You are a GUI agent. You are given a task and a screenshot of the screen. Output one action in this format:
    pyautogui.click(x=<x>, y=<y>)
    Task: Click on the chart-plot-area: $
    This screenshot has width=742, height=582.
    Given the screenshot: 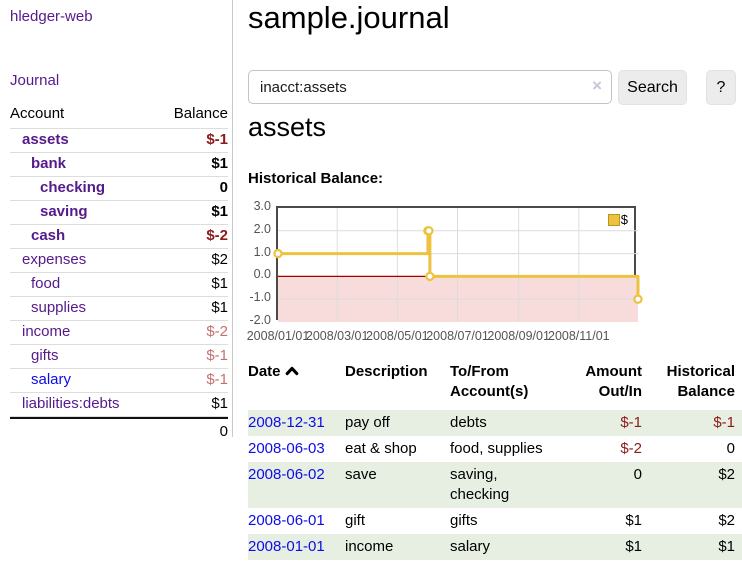 What is the action you would take?
    pyautogui.click(x=458, y=264)
    